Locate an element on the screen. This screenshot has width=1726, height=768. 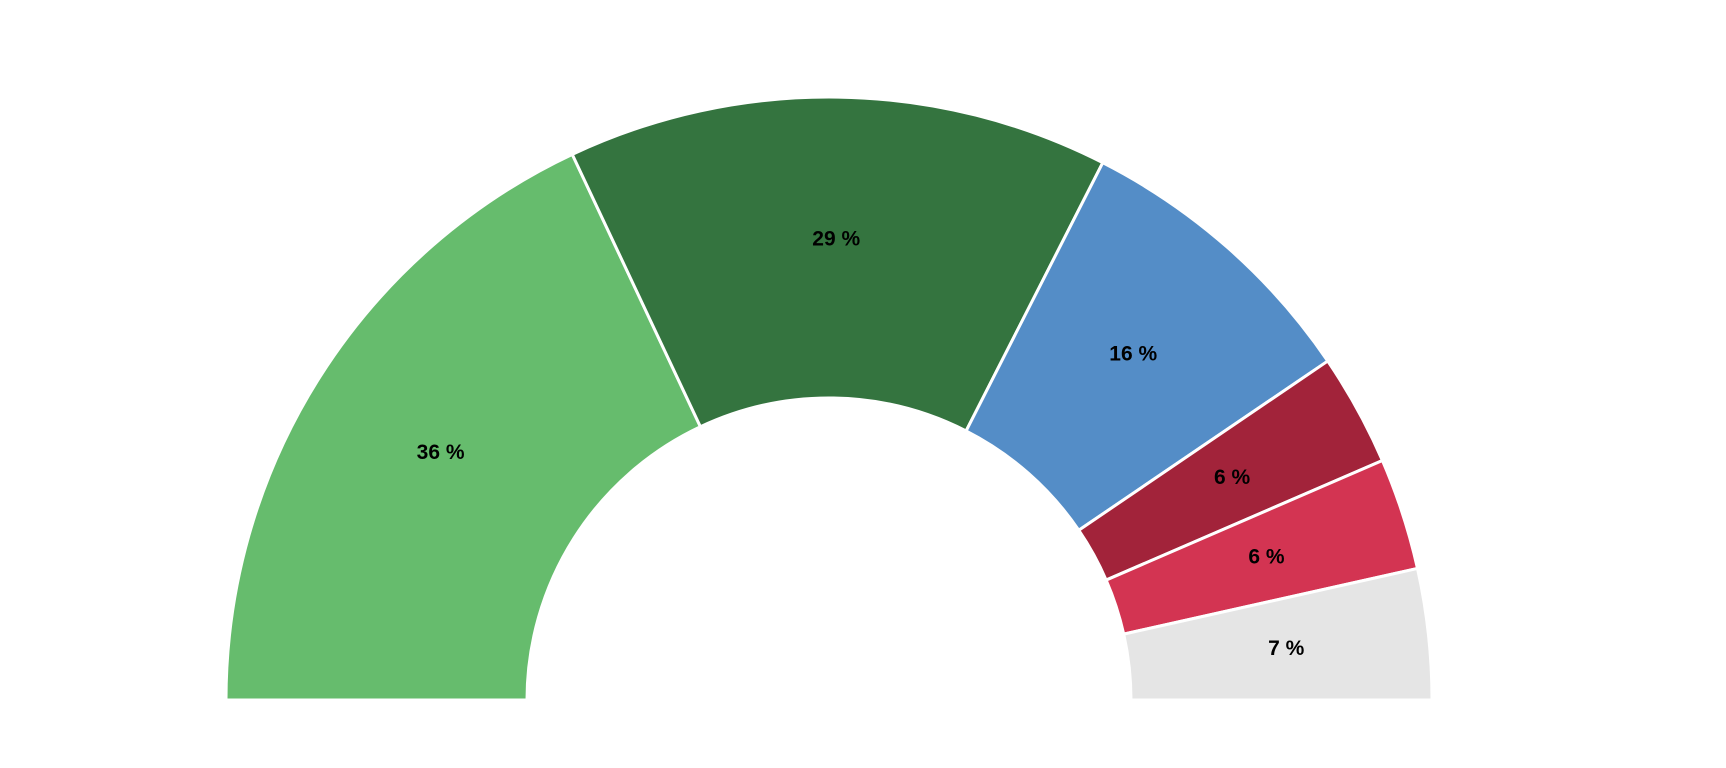
slice-2-label: 29 % is located at coordinates (836, 239).